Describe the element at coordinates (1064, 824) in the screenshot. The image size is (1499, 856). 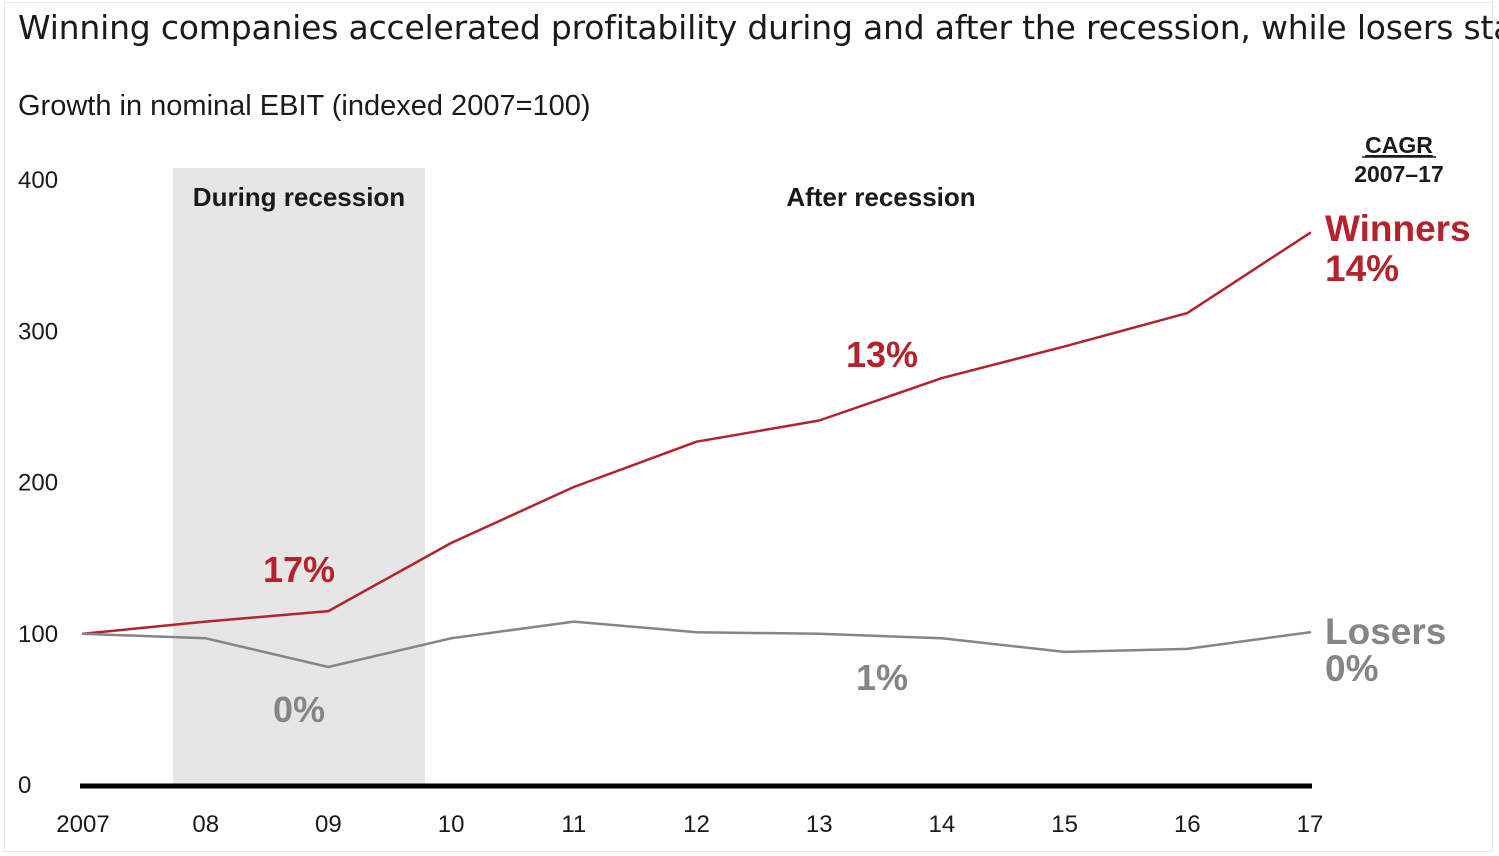
I see `x-tick-label: 15` at that location.